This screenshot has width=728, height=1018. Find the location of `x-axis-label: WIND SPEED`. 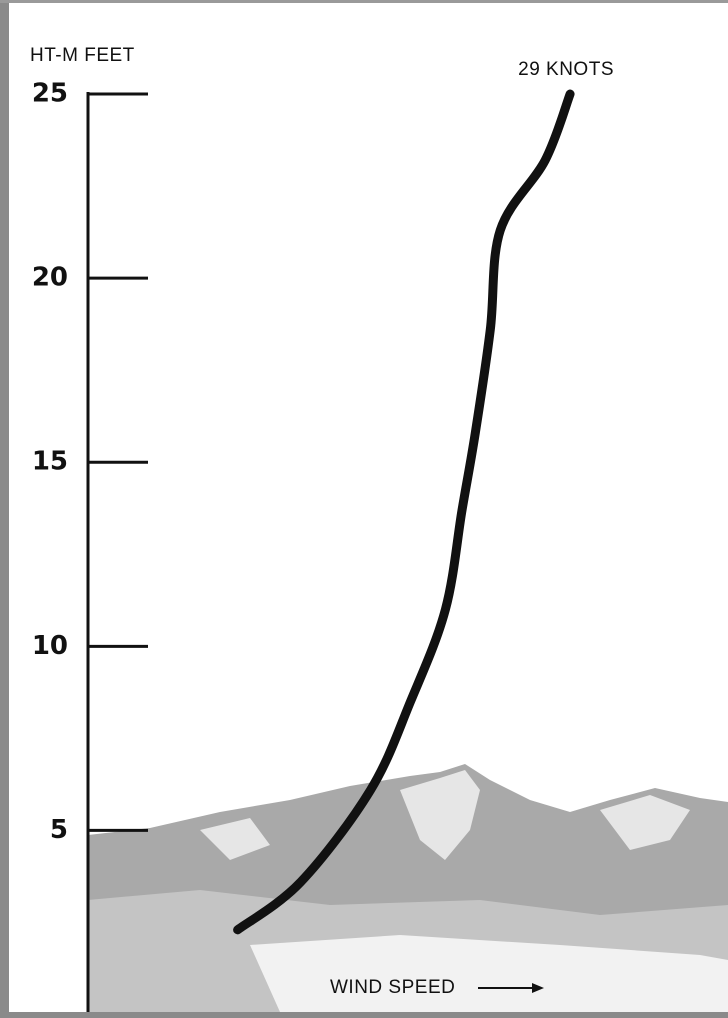

x-axis-label: WIND SPEED is located at coordinates (392, 987).